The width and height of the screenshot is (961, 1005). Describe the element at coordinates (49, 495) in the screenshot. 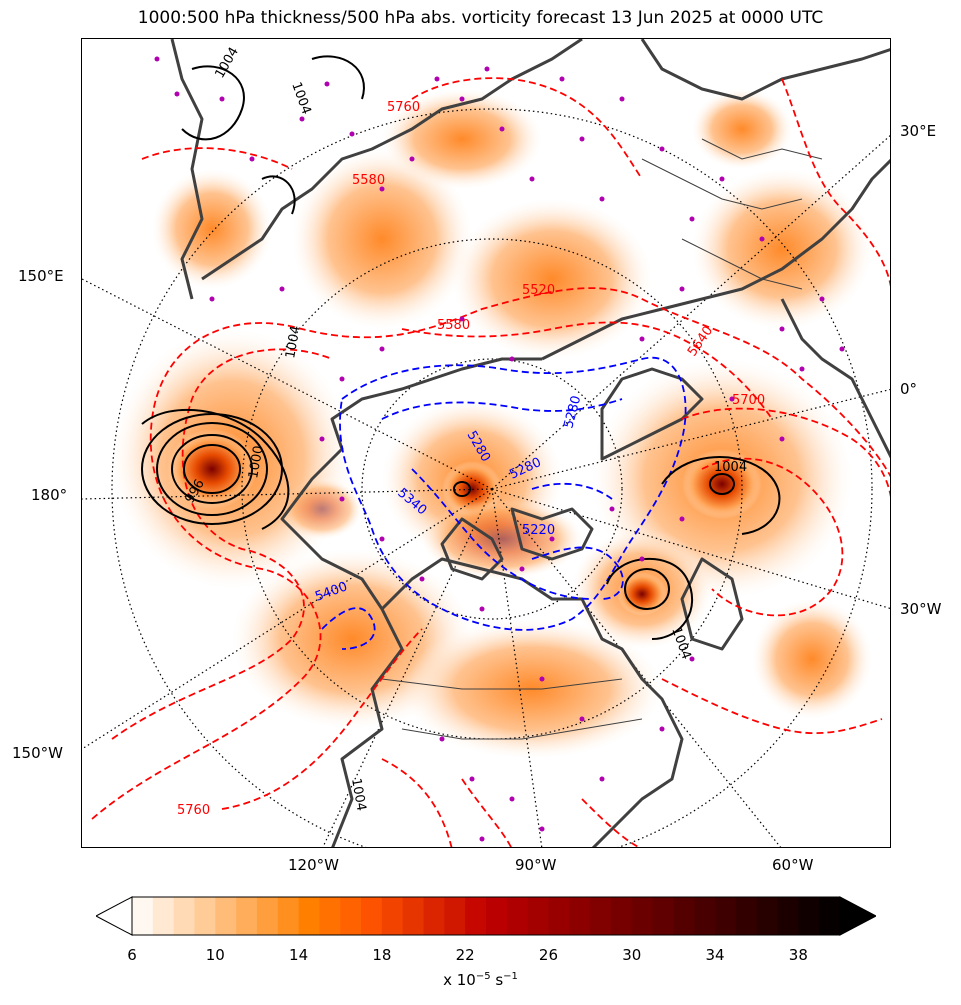

I see `lon-label-180: 180°` at that location.